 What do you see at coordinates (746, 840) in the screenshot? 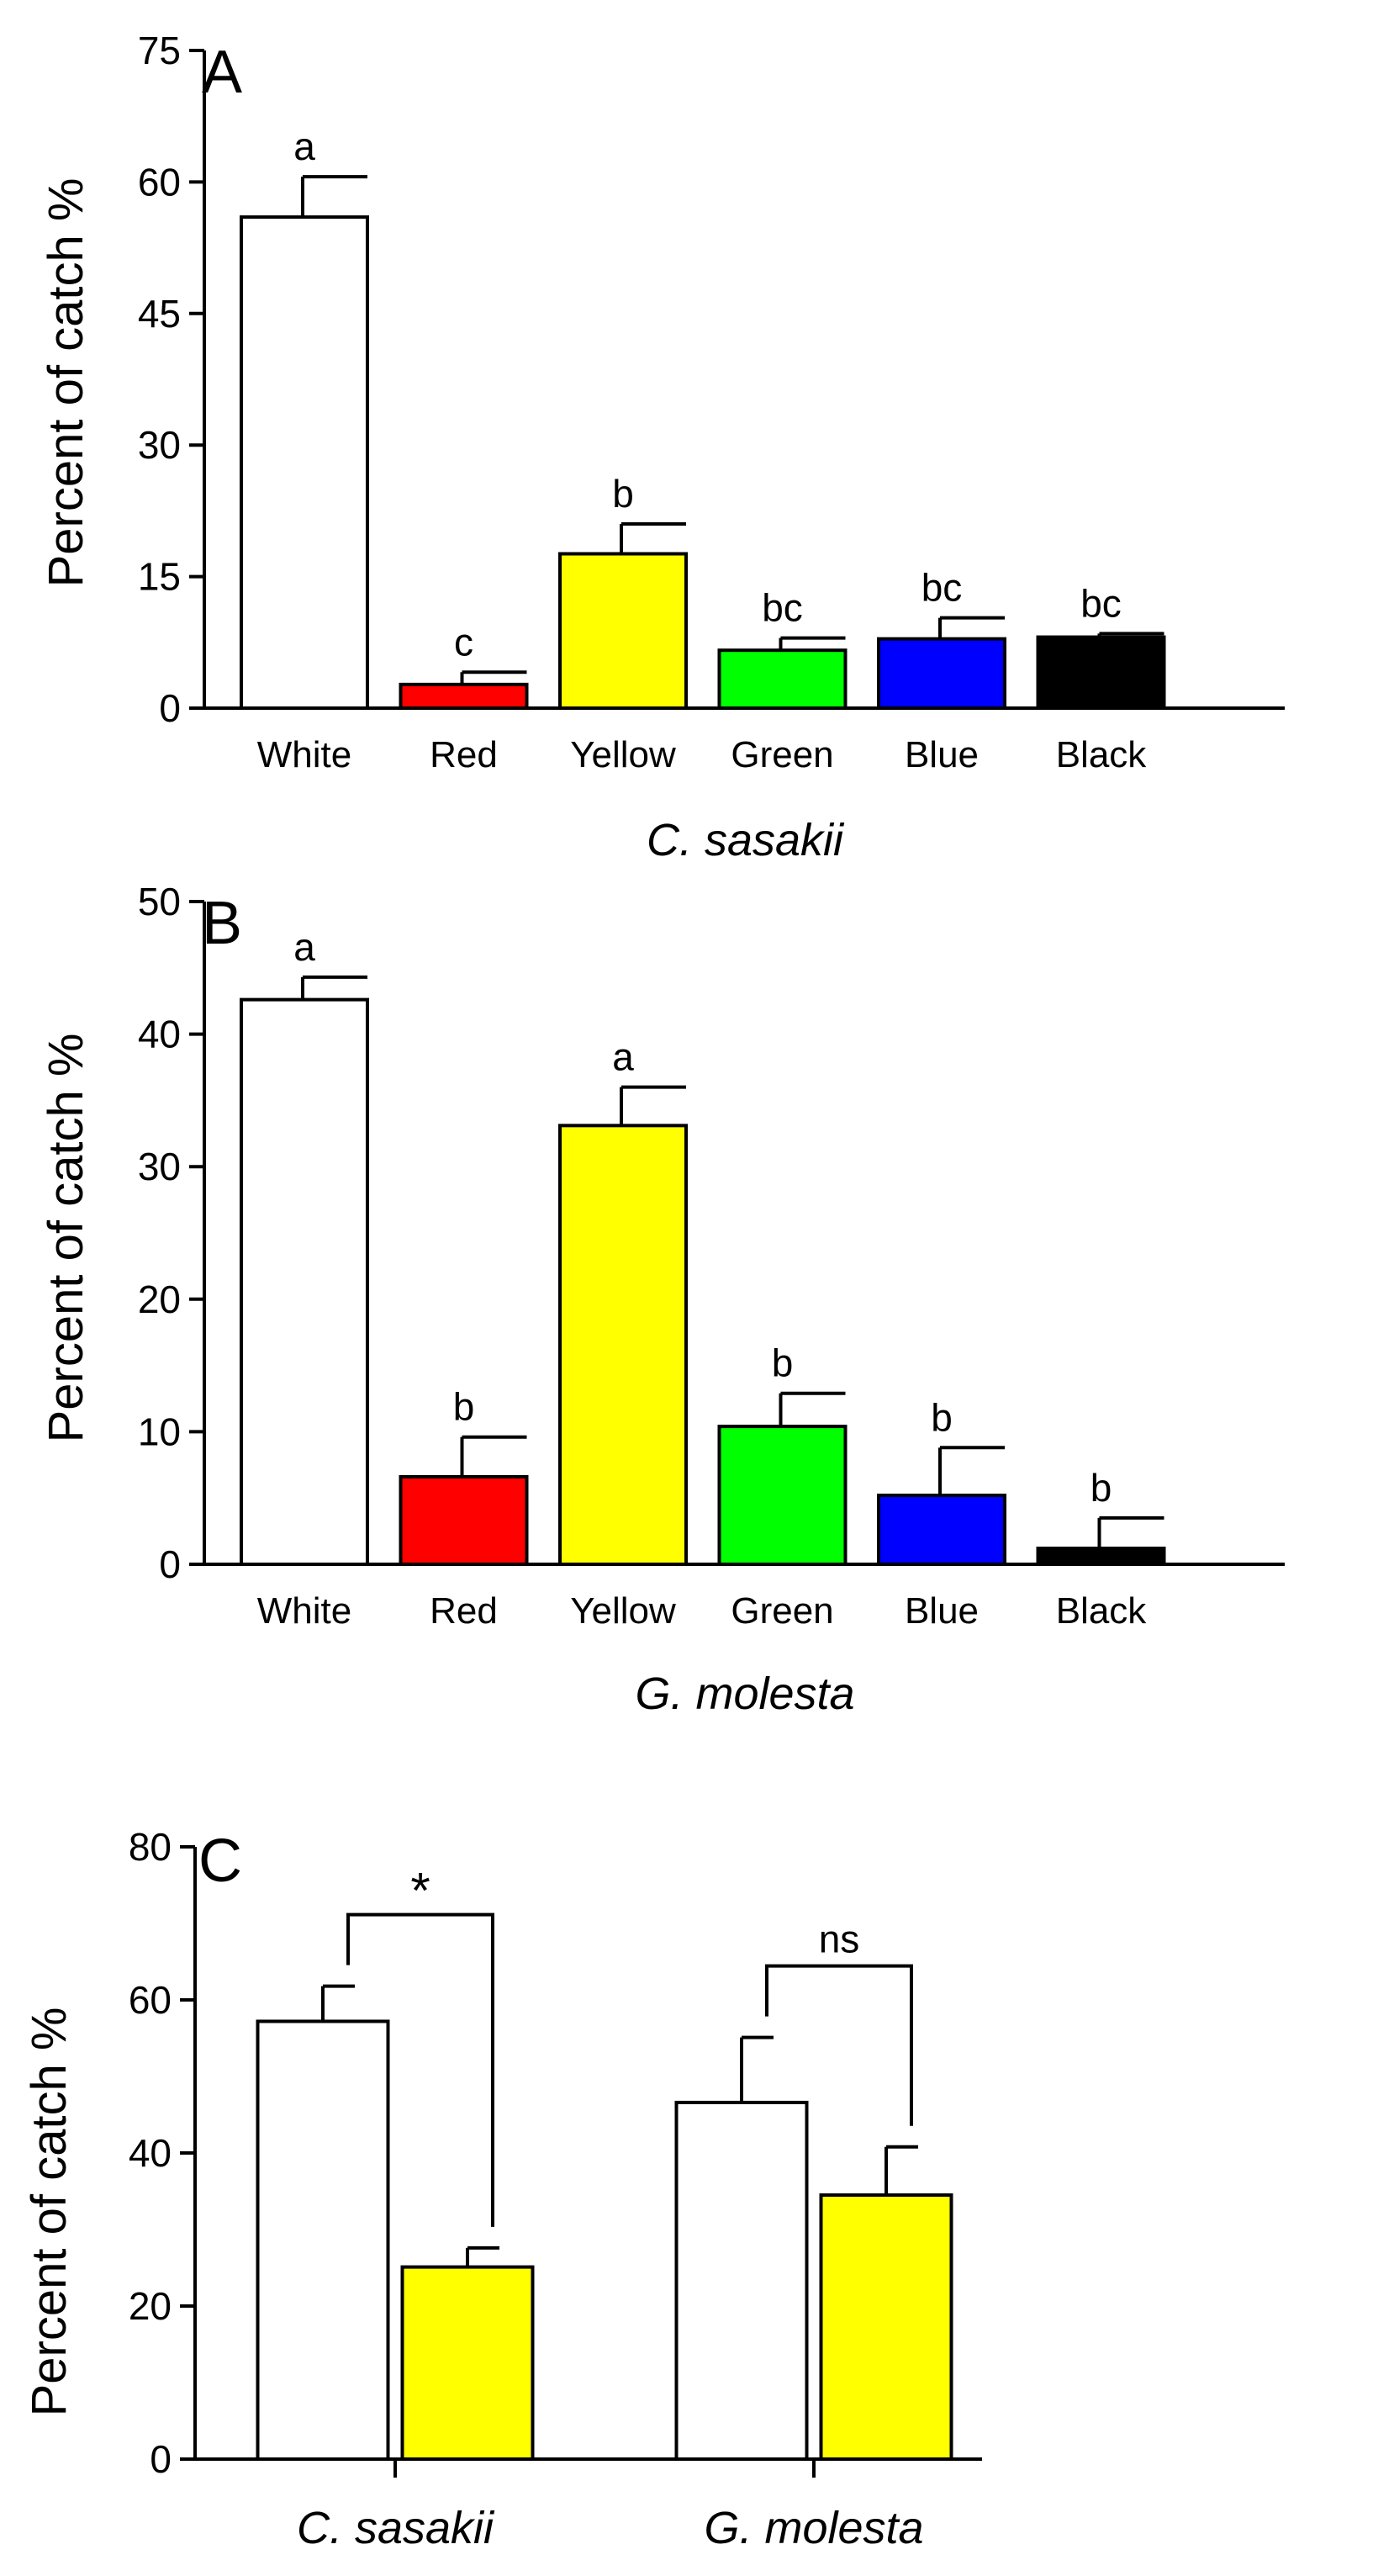
I see `panel-a-x-axis-label: C. sasakii` at bounding box center [746, 840].